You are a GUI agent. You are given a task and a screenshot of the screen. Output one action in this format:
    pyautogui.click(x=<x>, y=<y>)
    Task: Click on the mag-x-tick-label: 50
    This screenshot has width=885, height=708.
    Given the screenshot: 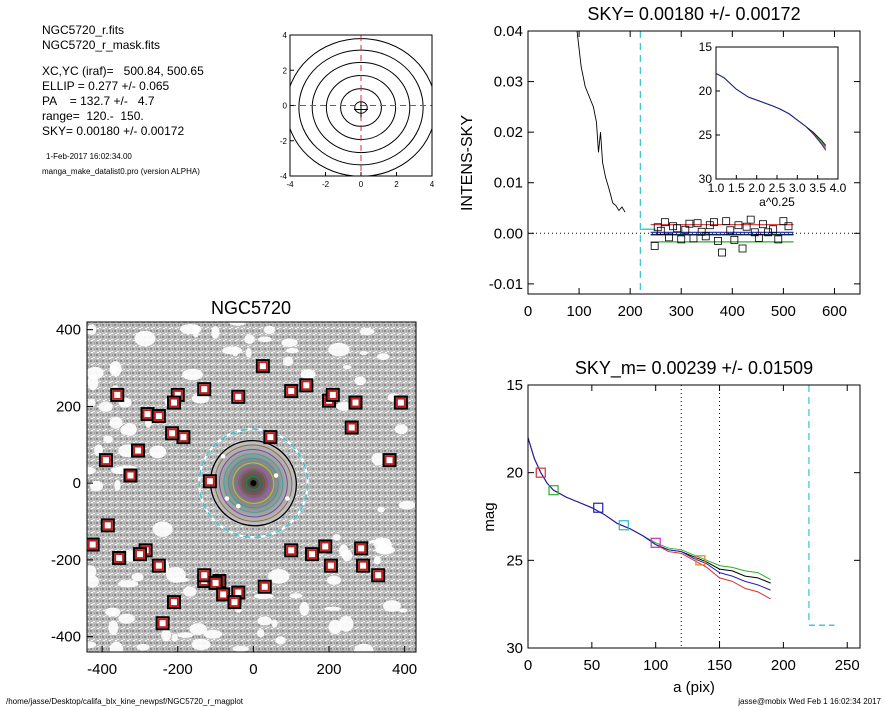 What is the action you would take?
    pyautogui.click(x=592, y=665)
    